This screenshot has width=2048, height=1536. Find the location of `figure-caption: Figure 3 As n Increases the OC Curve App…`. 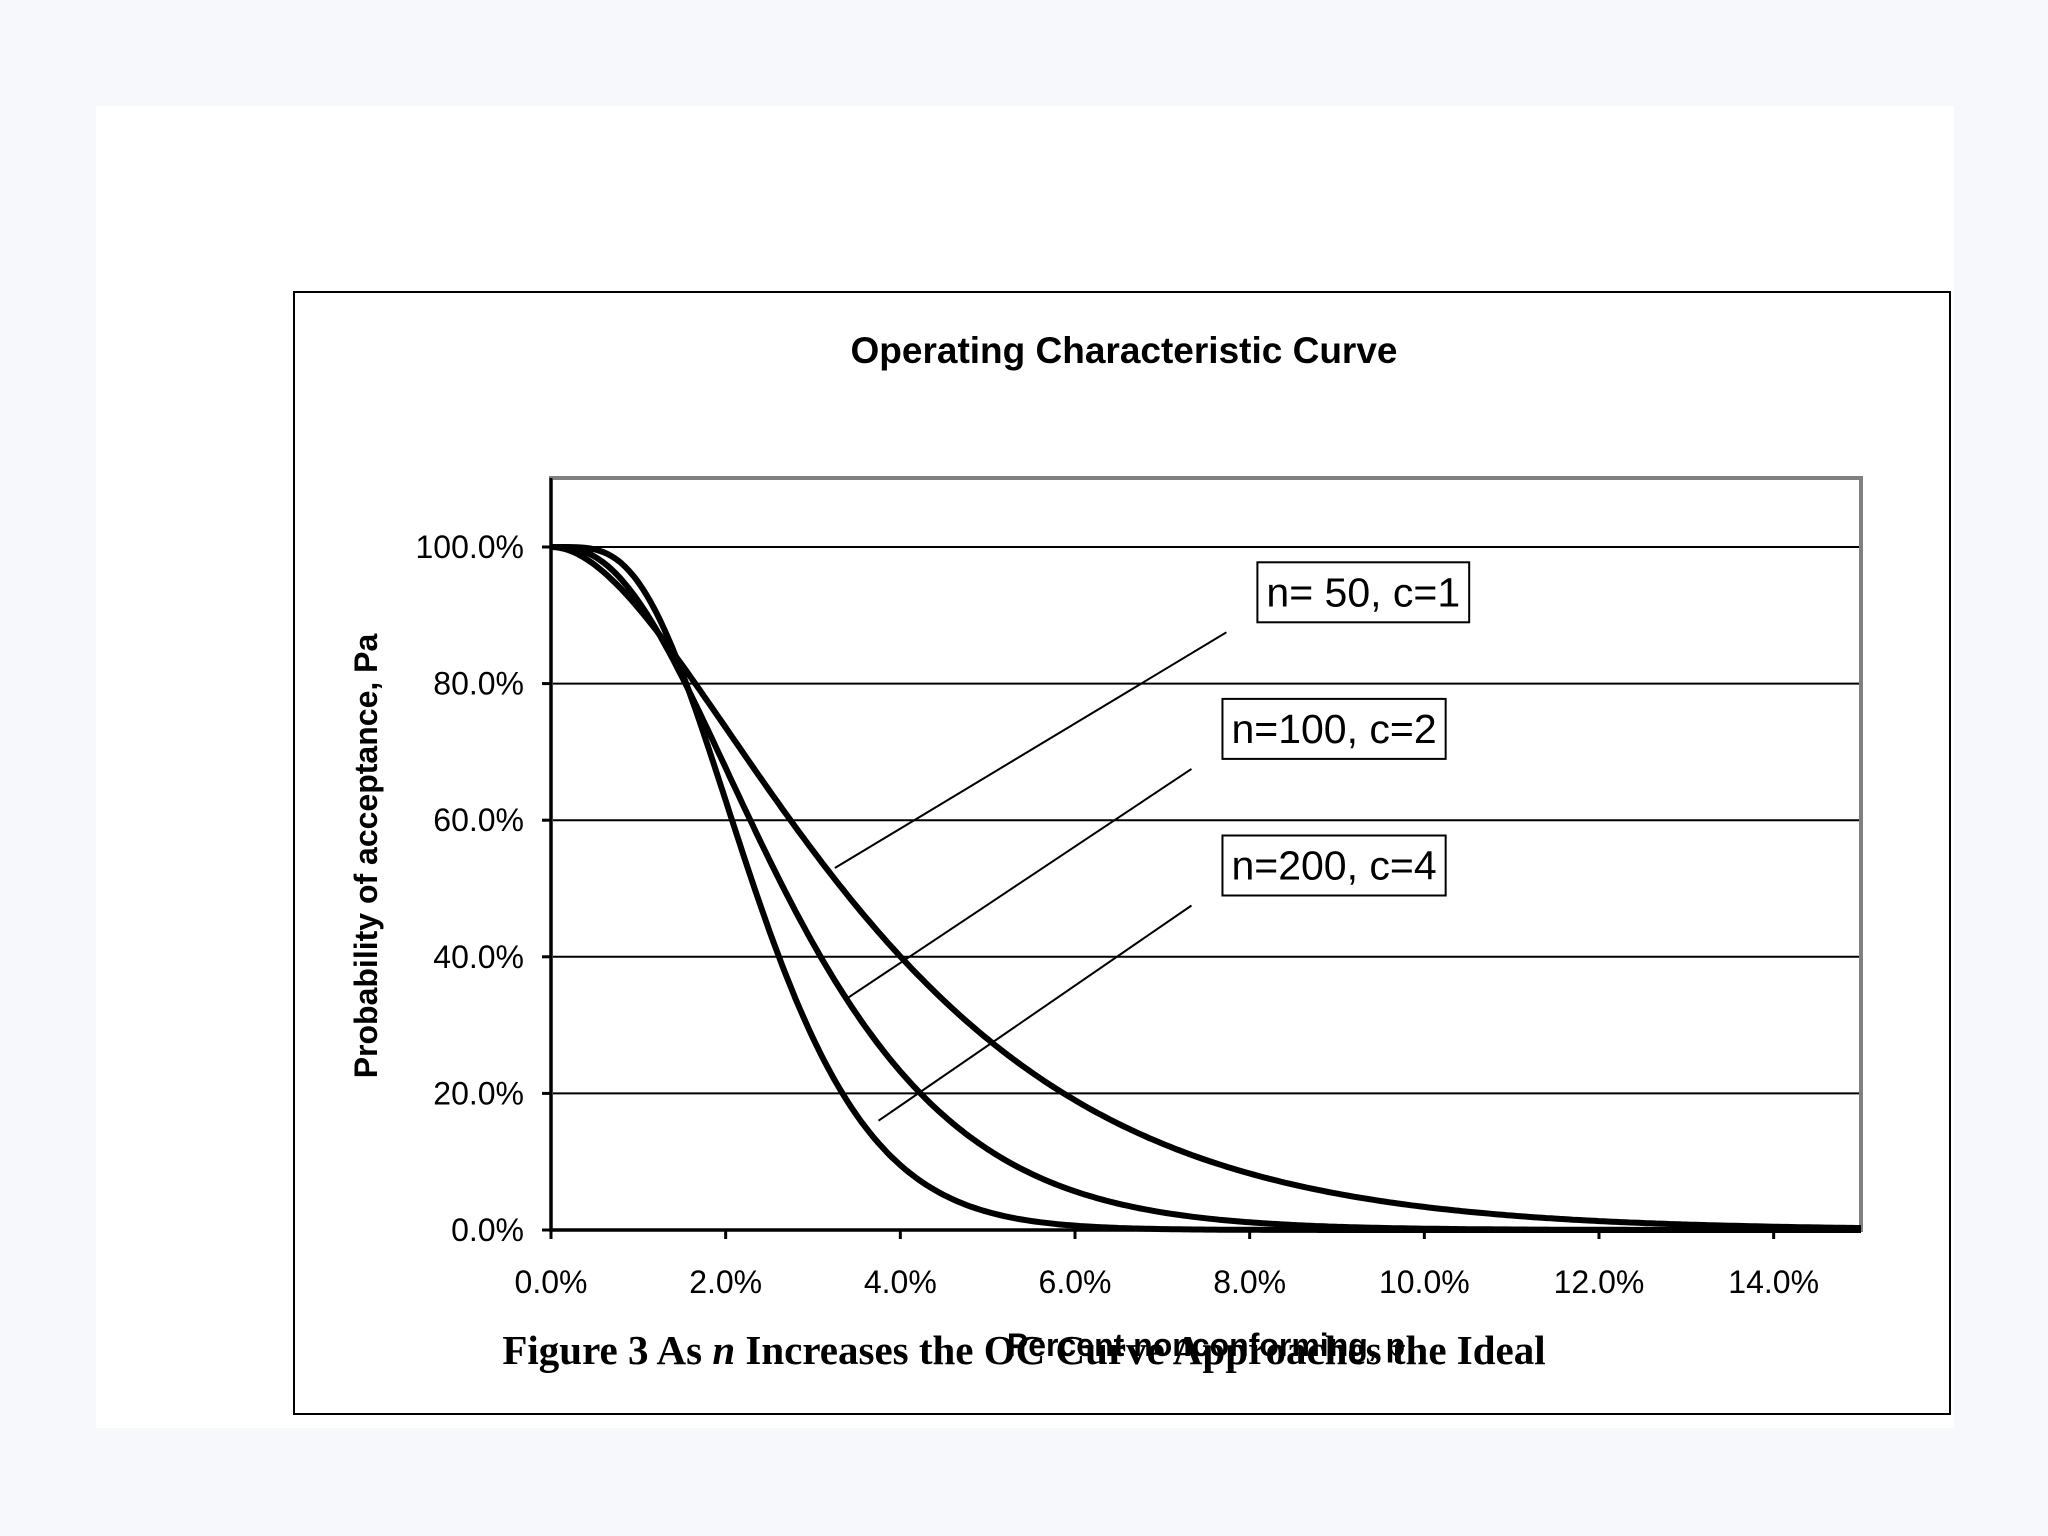

figure-caption: Figure 3 As n Increases the OC Curve App… is located at coordinates (1024, 1350).